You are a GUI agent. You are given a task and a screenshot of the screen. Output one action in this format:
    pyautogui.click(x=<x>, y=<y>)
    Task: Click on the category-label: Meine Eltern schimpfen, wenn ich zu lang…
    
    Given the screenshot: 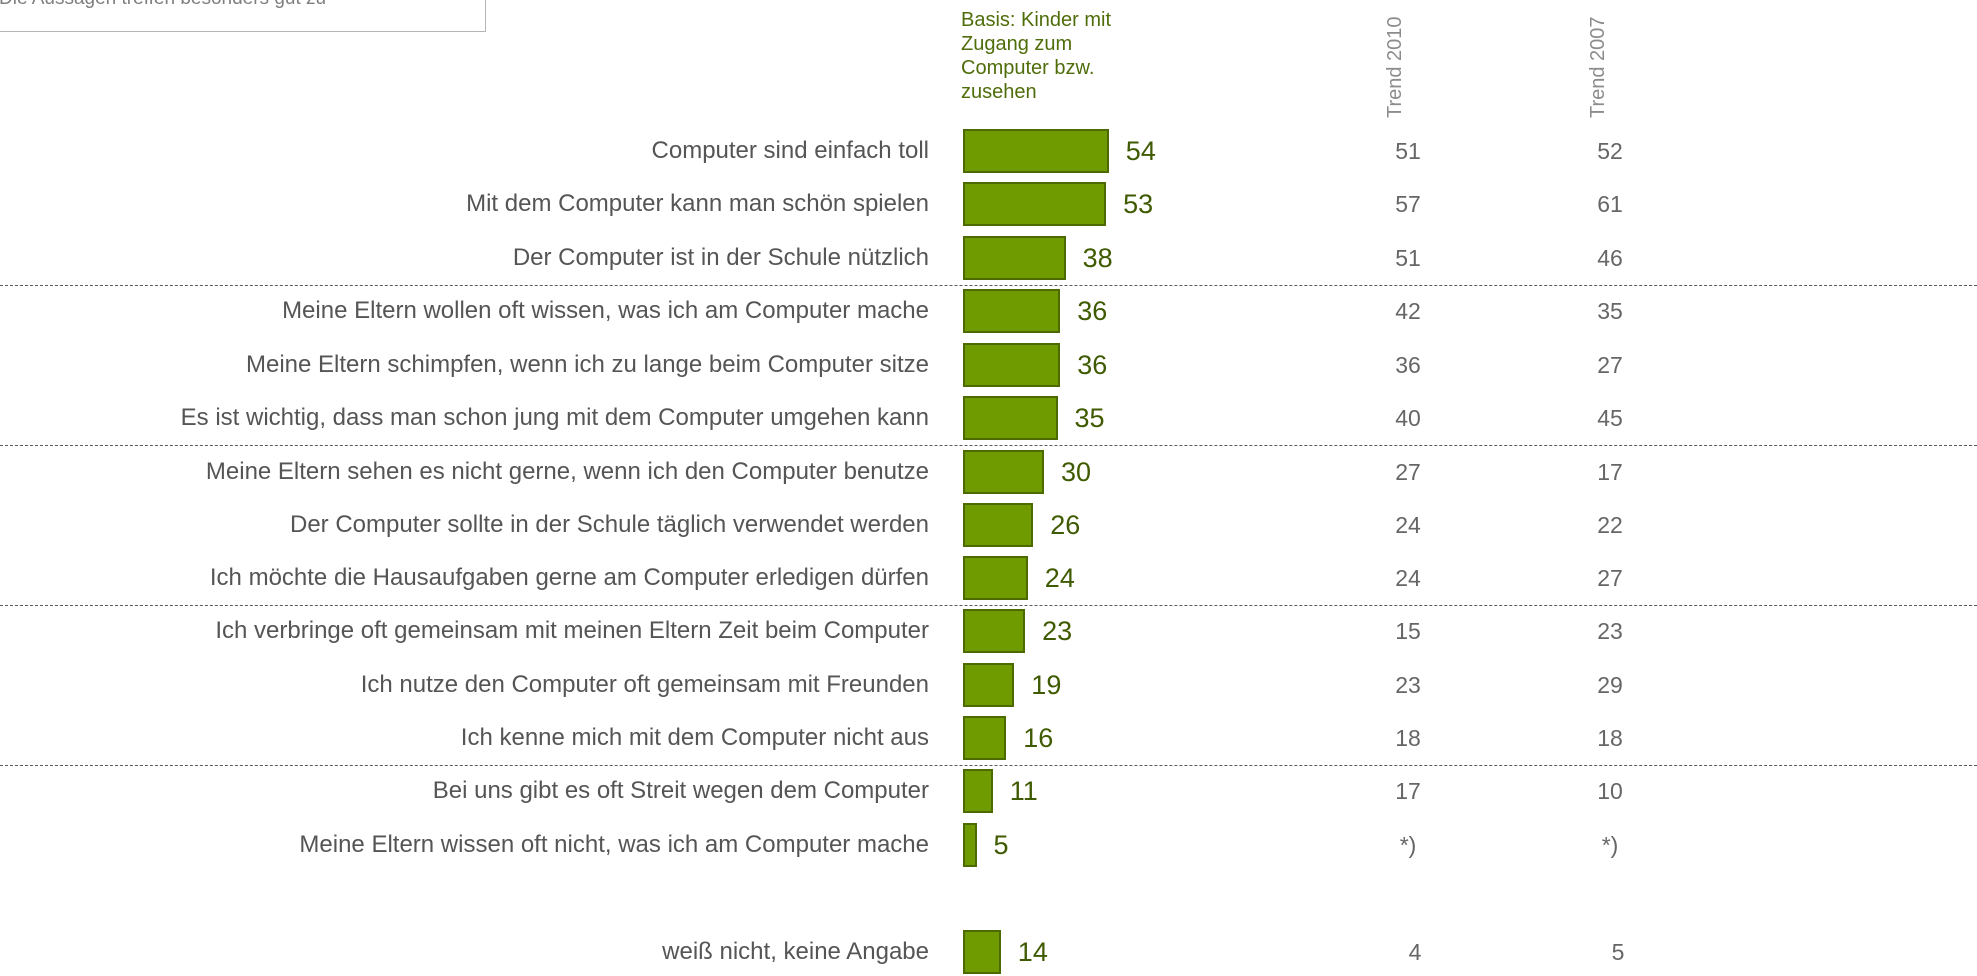 What is the action you would take?
    pyautogui.click(x=587, y=364)
    